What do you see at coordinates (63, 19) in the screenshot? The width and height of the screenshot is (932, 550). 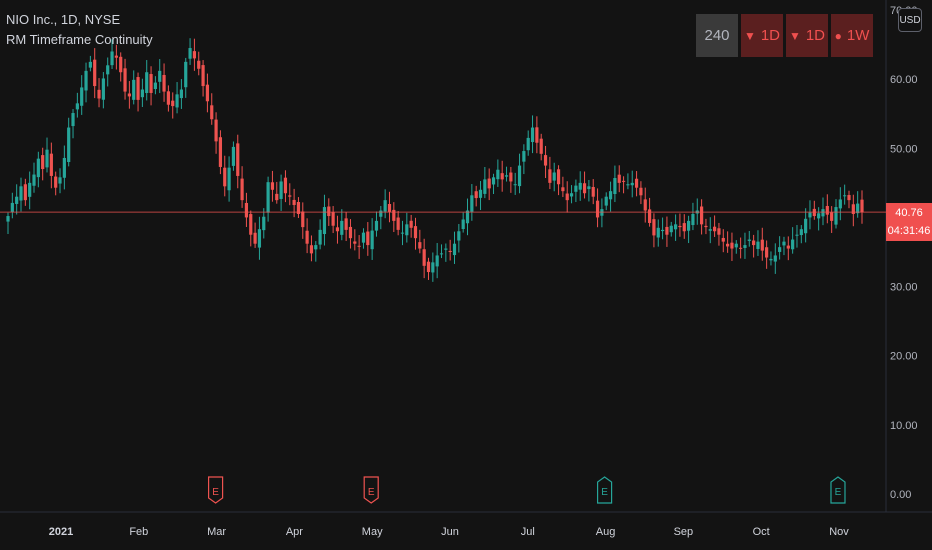 I see `symbol-title: NIO Inc., 1D, NYSE` at bounding box center [63, 19].